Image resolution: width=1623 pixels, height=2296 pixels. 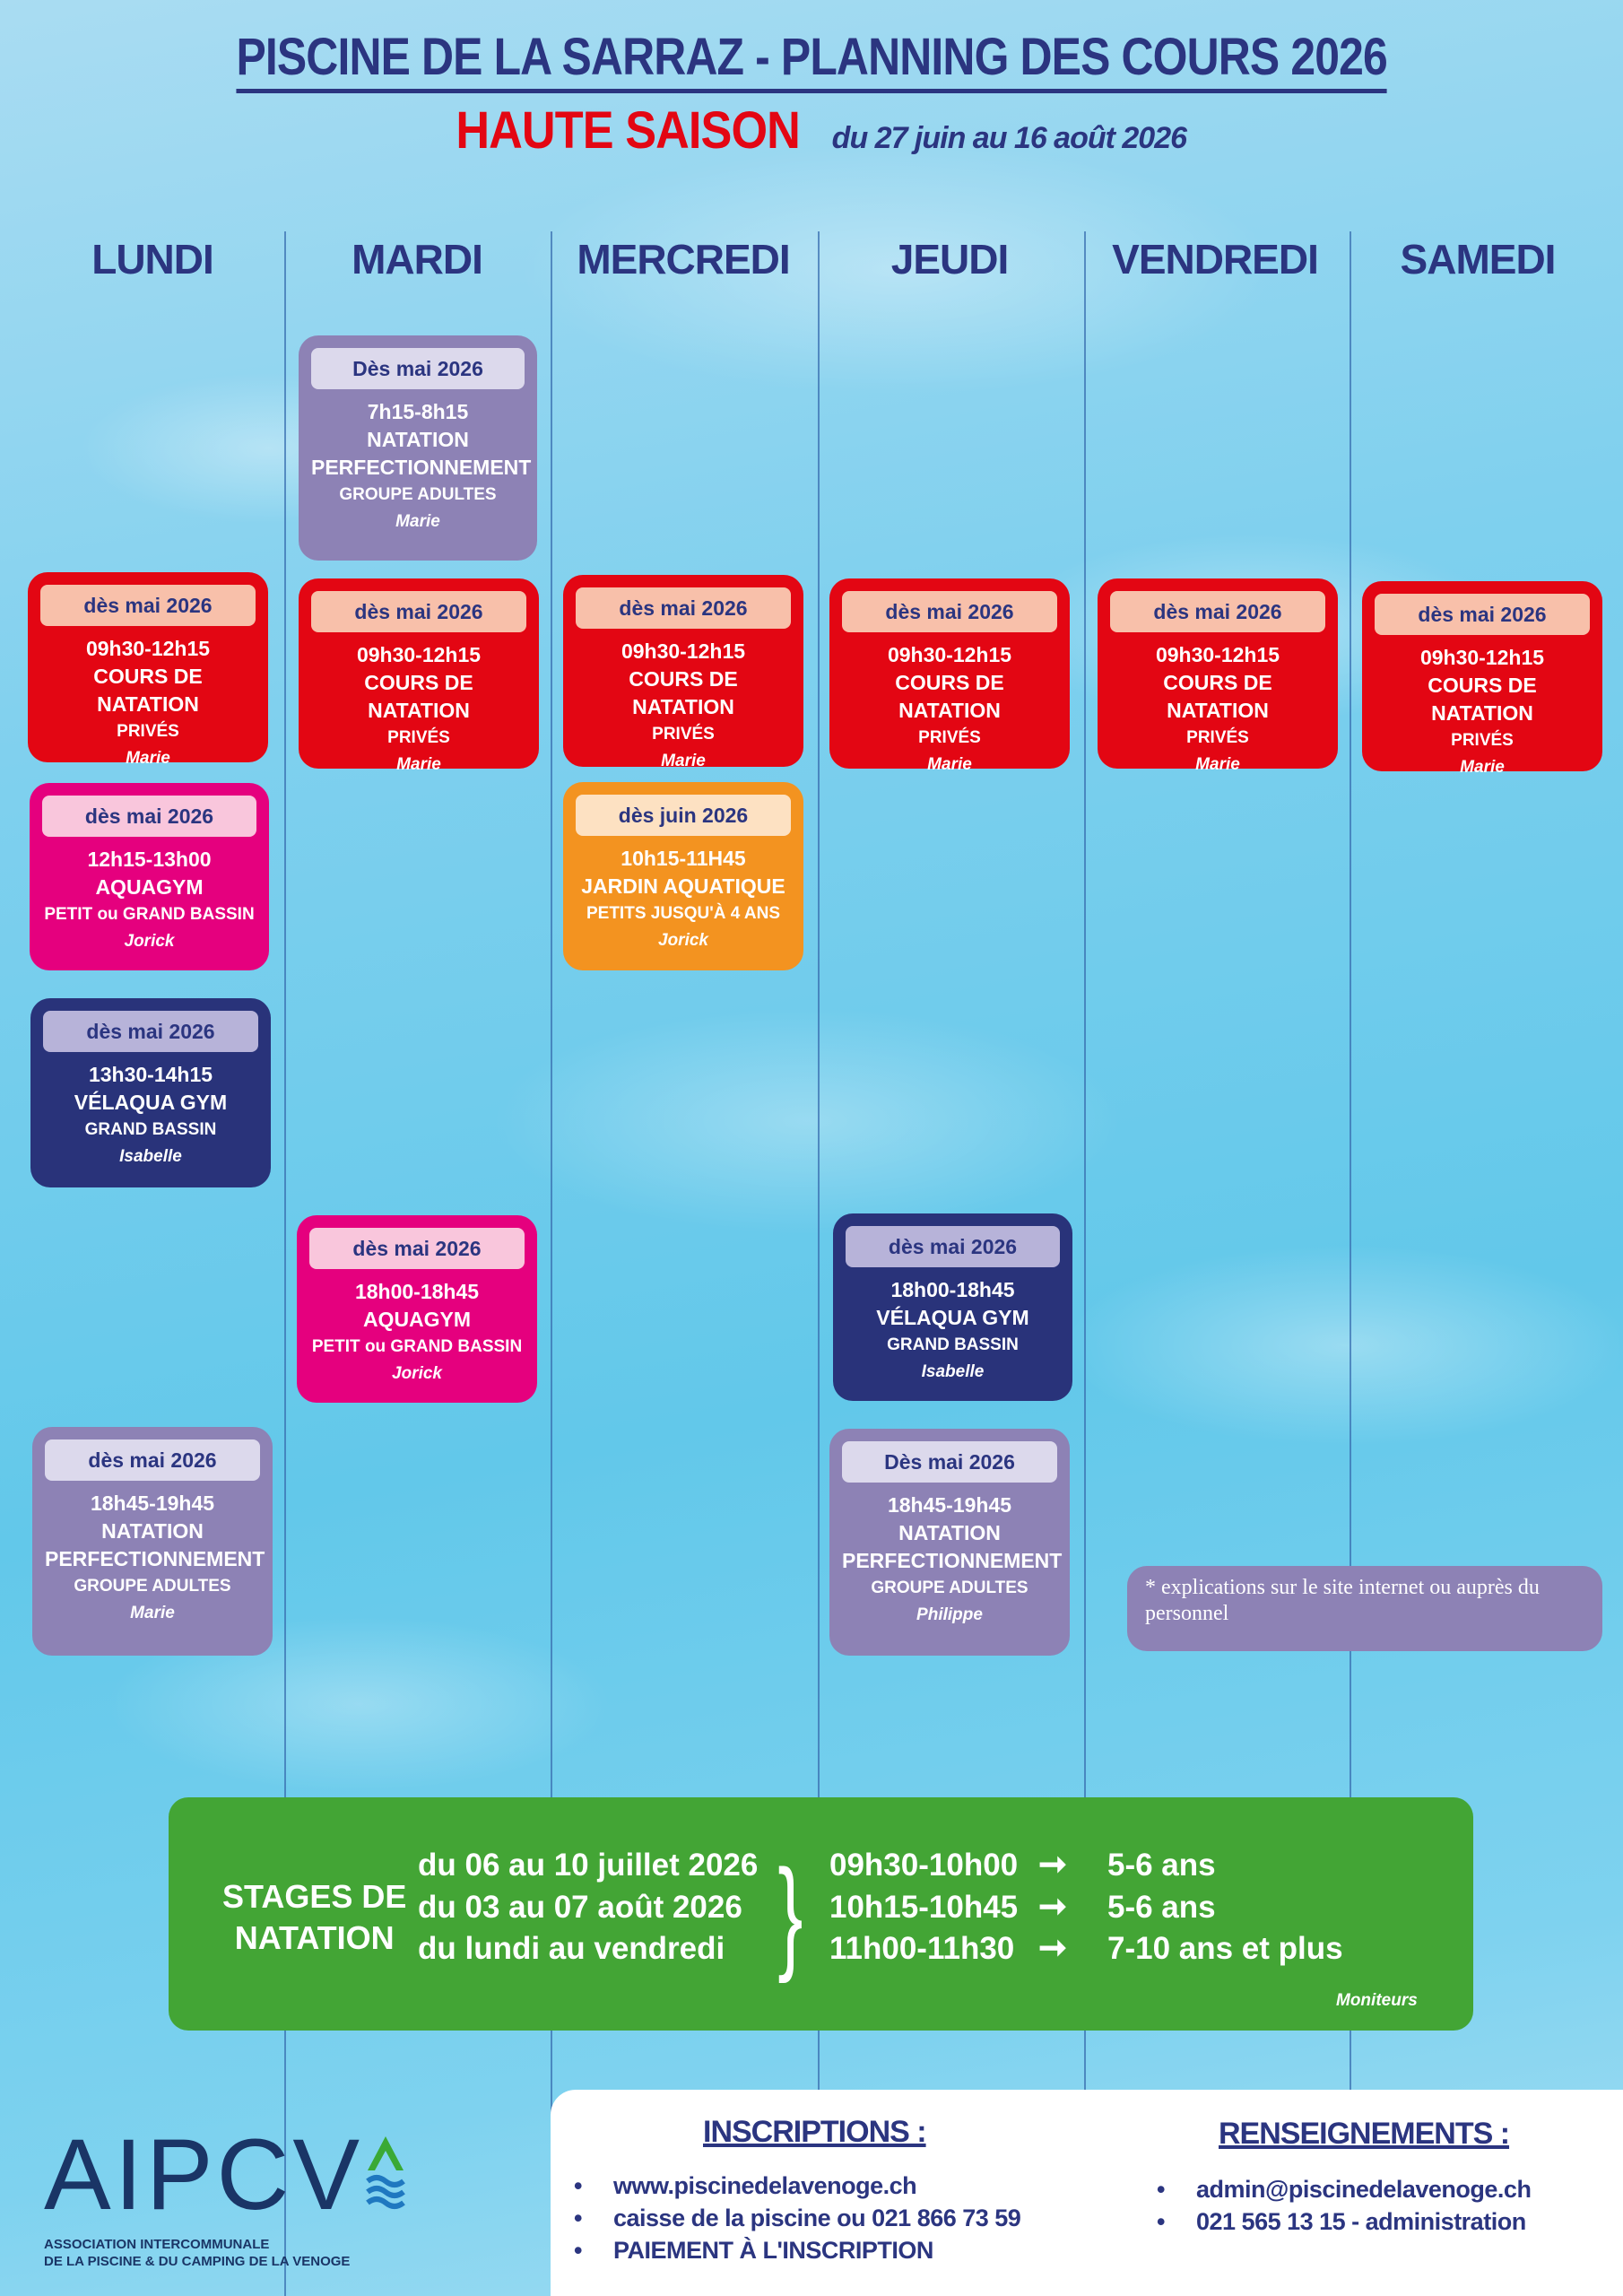 I want to click on renseignements-title: RENSEIGNEMENTS :, so click(x=1364, y=2134).